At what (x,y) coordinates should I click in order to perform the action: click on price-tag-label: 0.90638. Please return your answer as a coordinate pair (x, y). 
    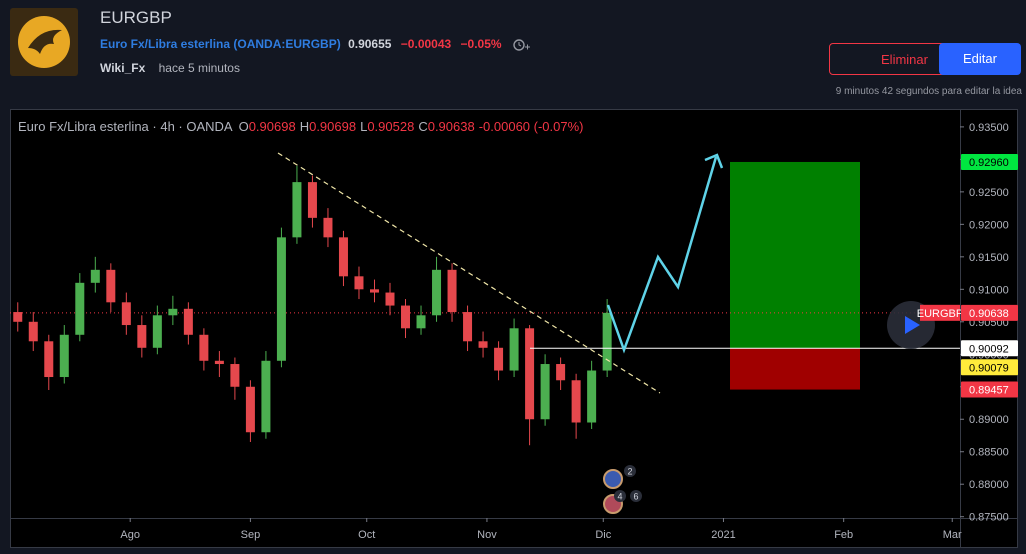
    Looking at the image, I should click on (989, 314).